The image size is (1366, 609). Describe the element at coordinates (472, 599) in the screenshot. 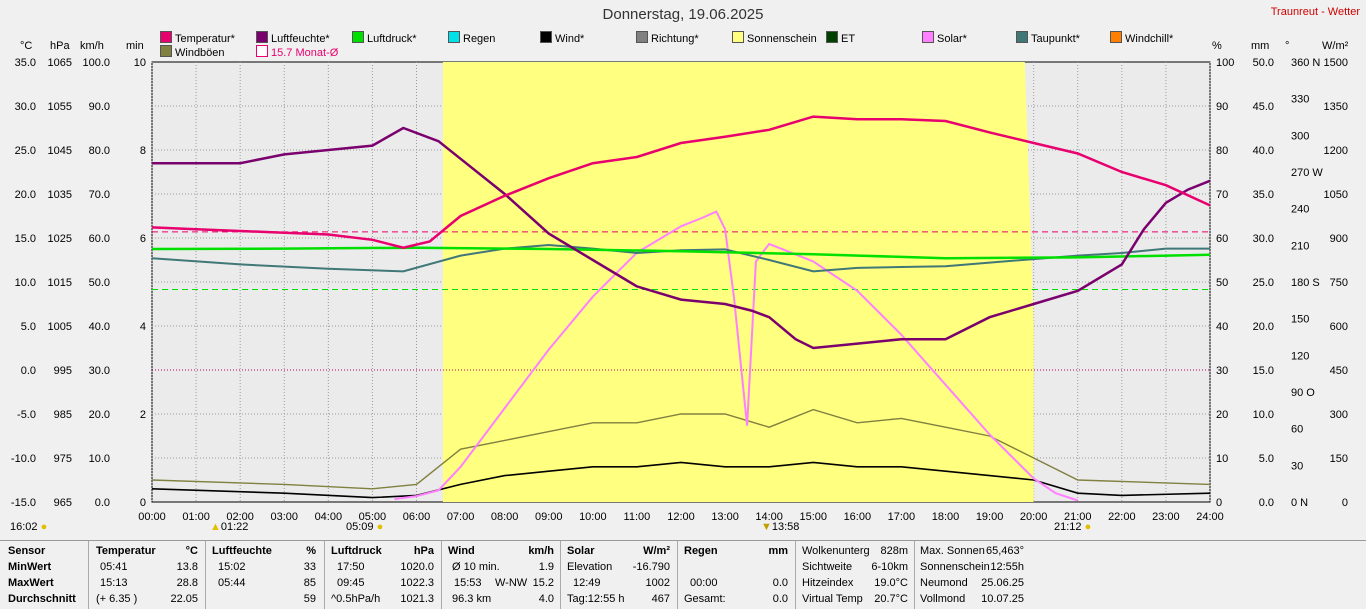

I see `wind-distance: 96.3 km` at that location.